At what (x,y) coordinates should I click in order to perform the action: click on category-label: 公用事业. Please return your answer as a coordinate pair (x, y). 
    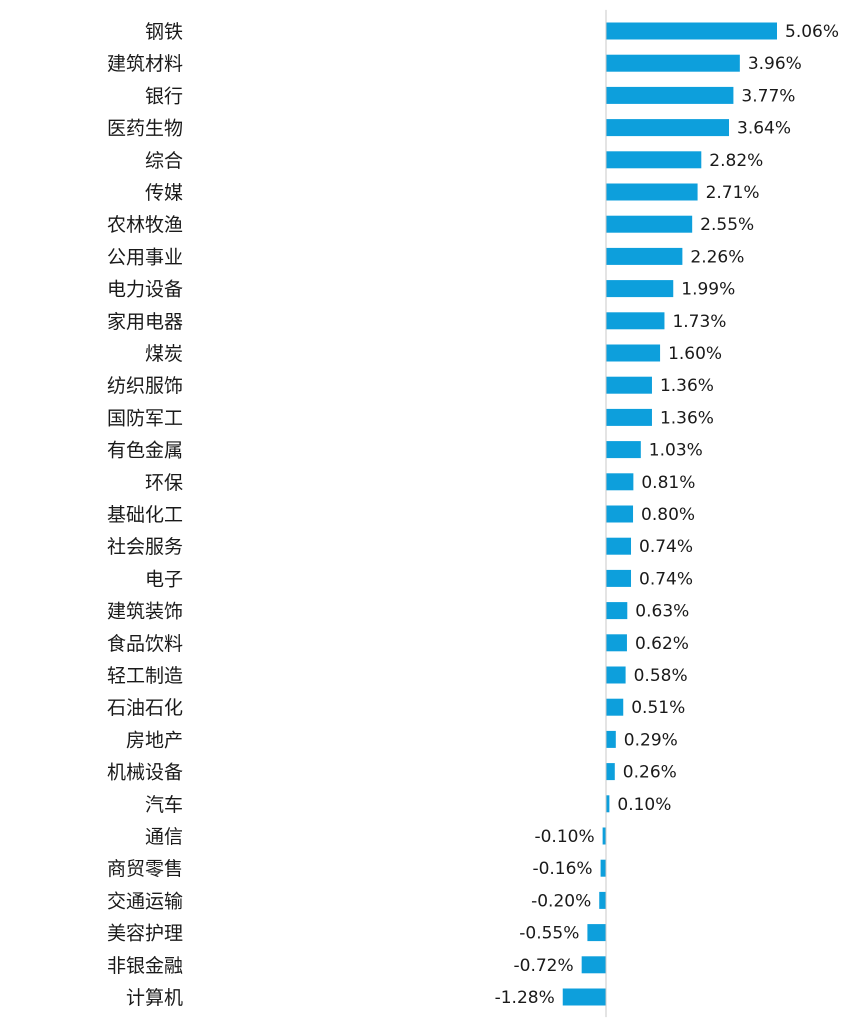
    Looking at the image, I should click on (145, 257).